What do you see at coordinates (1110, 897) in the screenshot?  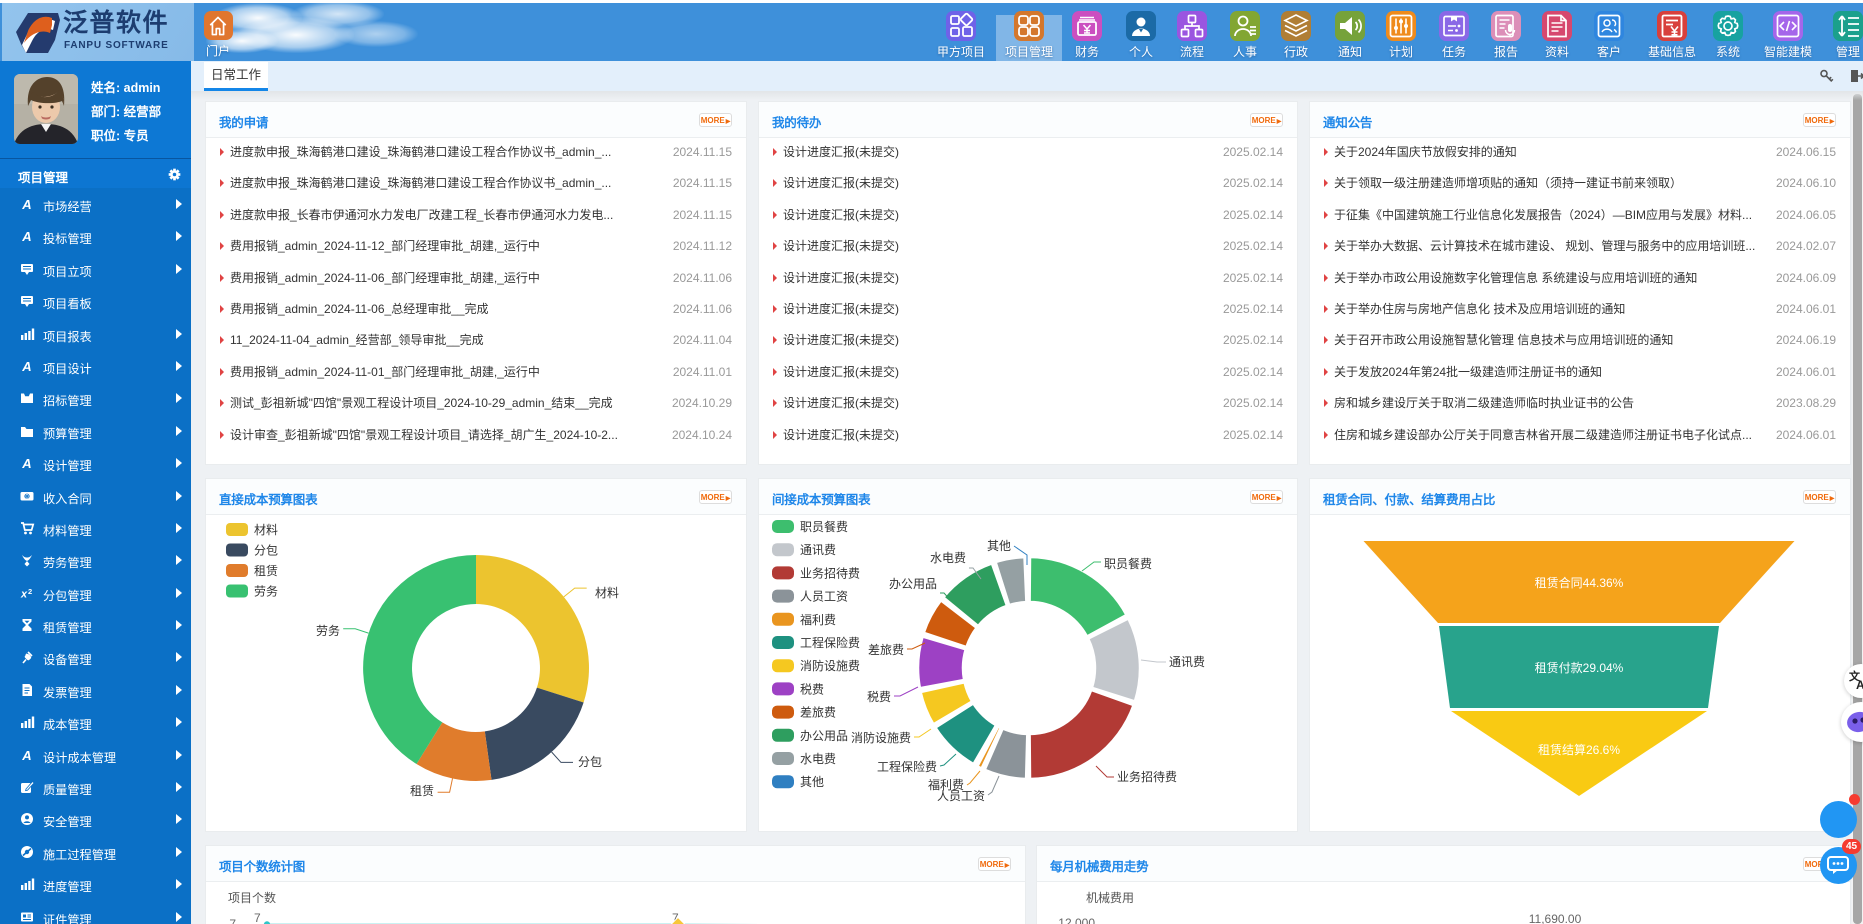 I see `svg-text: 机械费用` at bounding box center [1110, 897].